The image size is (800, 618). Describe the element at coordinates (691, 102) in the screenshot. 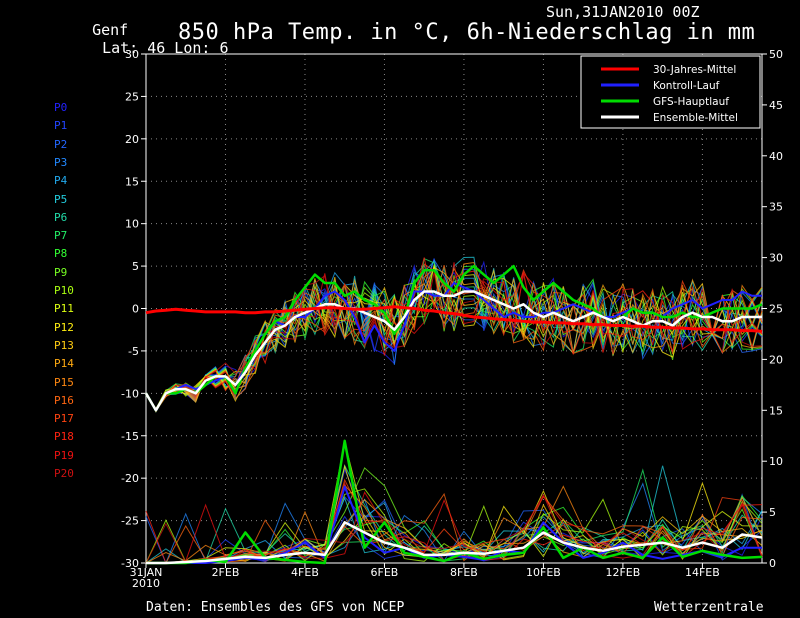

I see `legend-label: GFS-Hauptlauf` at that location.